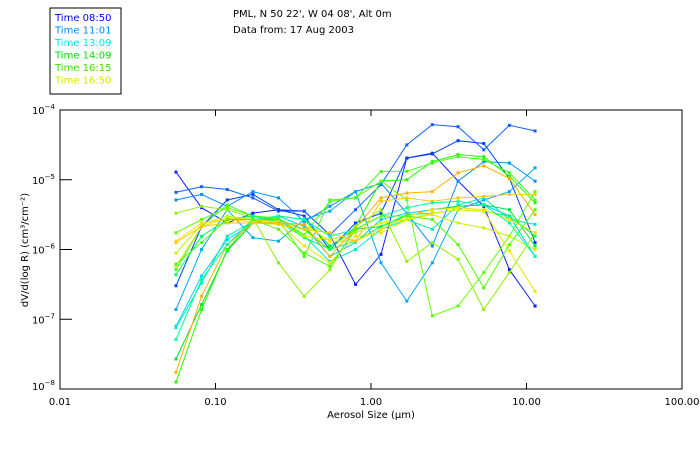 Image resolution: width=700 pixels, height=450 pixels. What do you see at coordinates (526, 402) in the screenshot?
I see `x-tick-label: 10.00` at bounding box center [526, 402].